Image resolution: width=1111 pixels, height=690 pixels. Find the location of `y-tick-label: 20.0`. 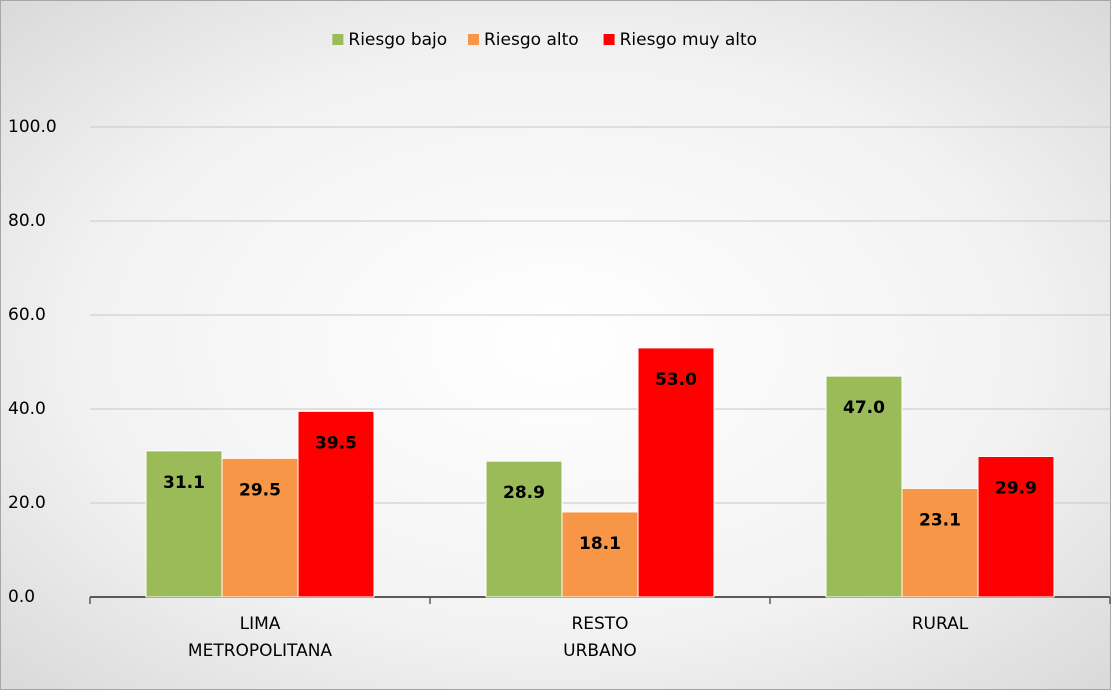

y-tick-label: 20.0 is located at coordinates (27, 503).